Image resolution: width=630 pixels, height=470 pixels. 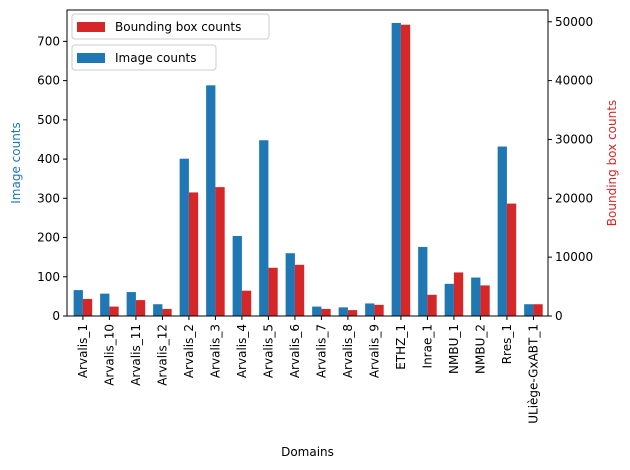 I want to click on right-tick-label: 50000, so click(x=574, y=22).